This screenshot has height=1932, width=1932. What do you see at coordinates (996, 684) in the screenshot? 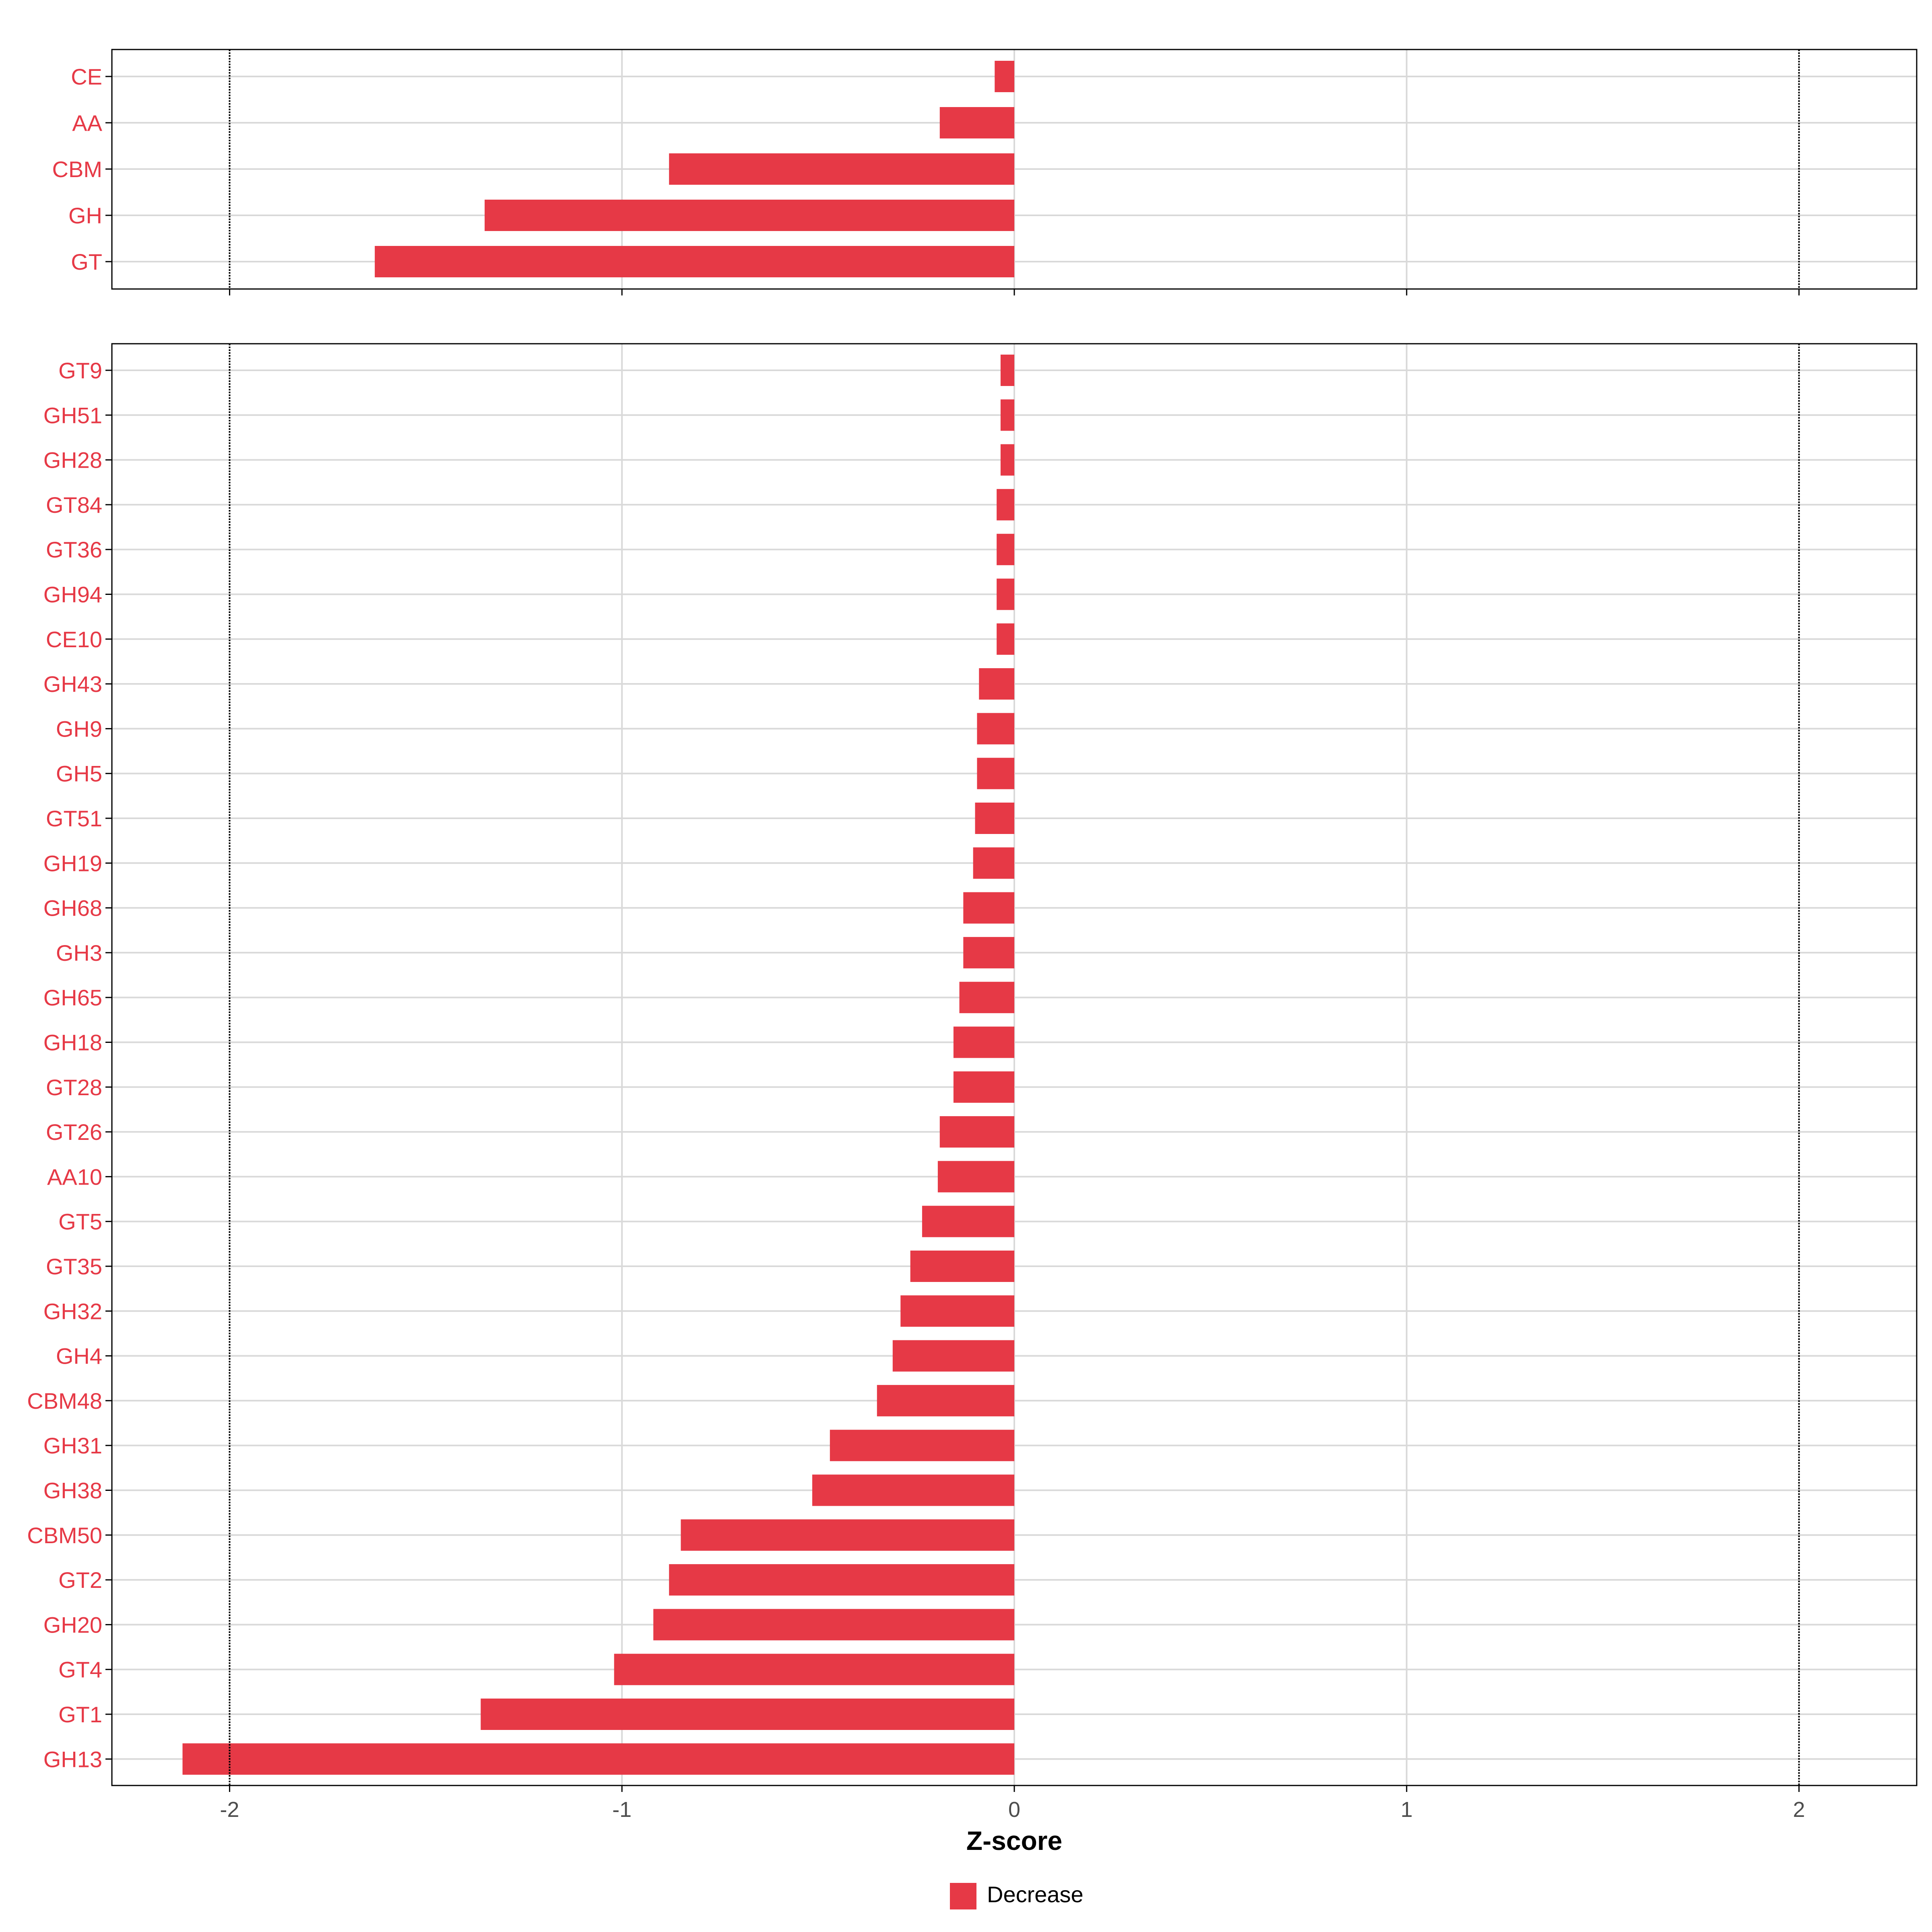
I see `bar-gh43` at bounding box center [996, 684].